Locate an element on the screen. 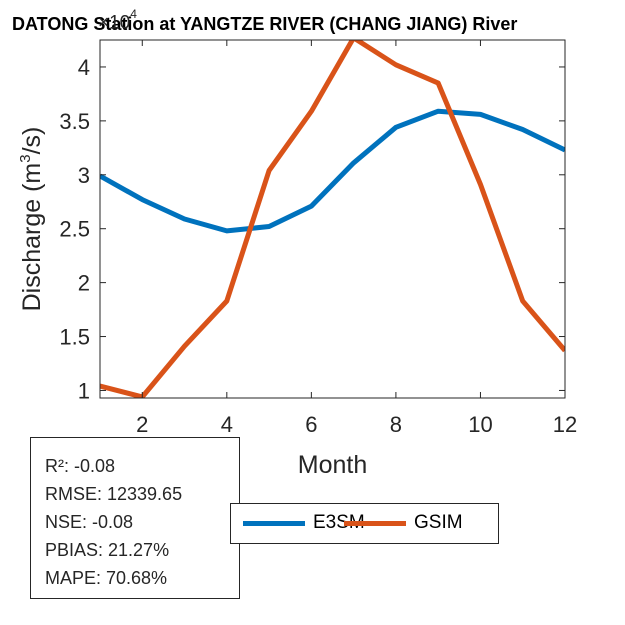 This screenshot has height=625, width=625. y-axis-label-main: Discharge (m is located at coordinates (32, 237).